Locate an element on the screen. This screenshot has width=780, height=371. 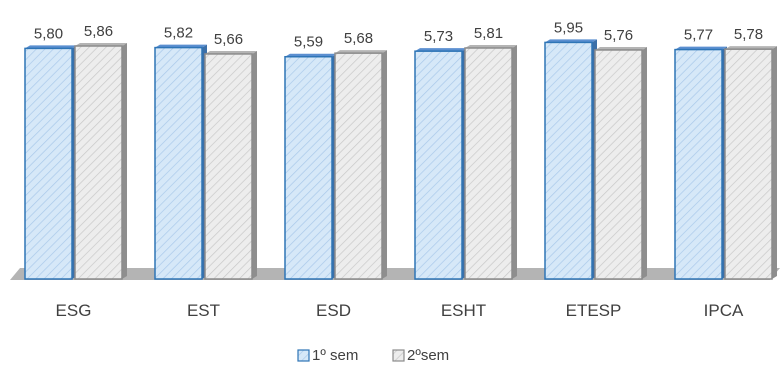
bar-ipca-s1 is located at coordinates (700, 163).